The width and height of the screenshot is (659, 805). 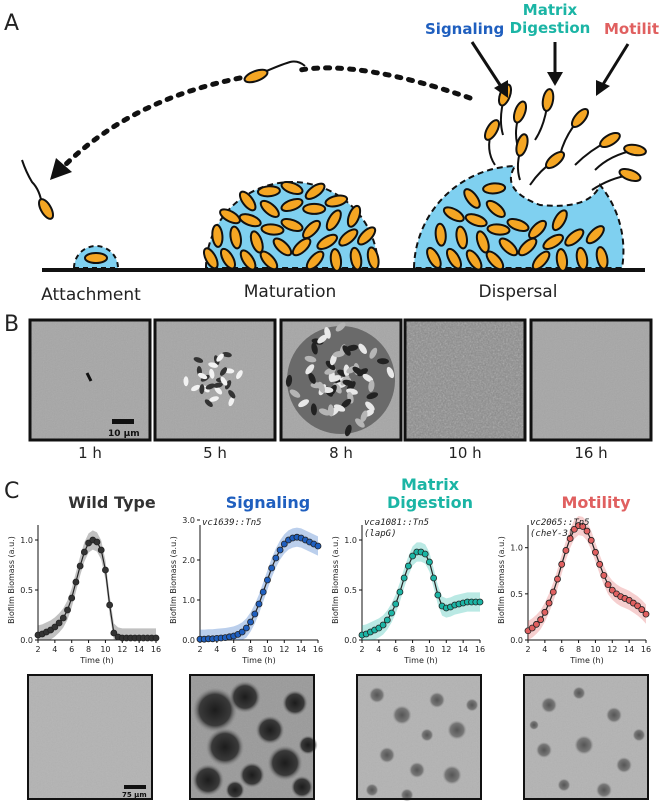 I want to click on y-tick-label: 1.0, so click(x=188, y=600).